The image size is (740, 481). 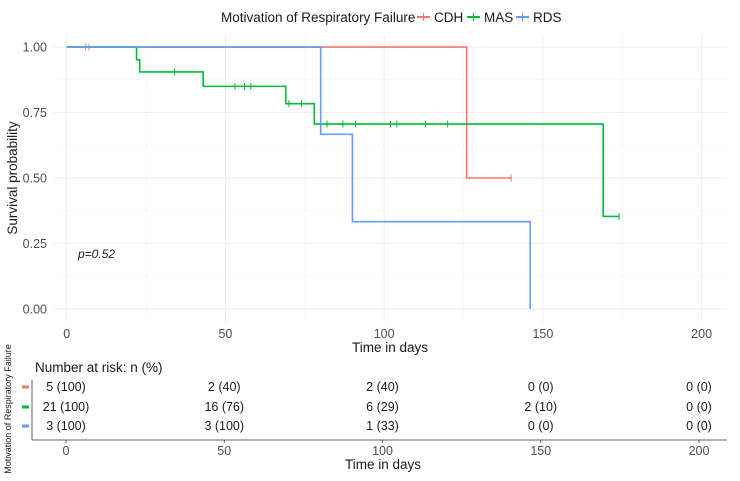 What do you see at coordinates (99, 367) in the screenshot?
I see `risk-table-title: Number at risk: n (%)` at bounding box center [99, 367].